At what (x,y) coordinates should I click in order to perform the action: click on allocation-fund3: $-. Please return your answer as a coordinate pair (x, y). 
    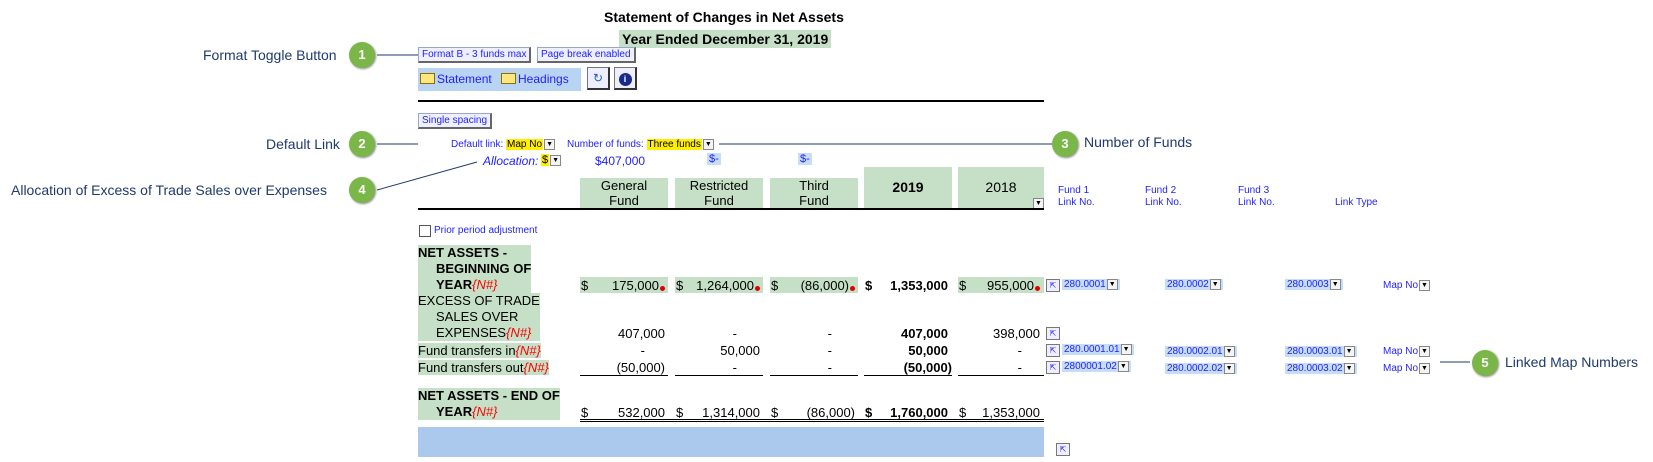
    Looking at the image, I should click on (805, 159).